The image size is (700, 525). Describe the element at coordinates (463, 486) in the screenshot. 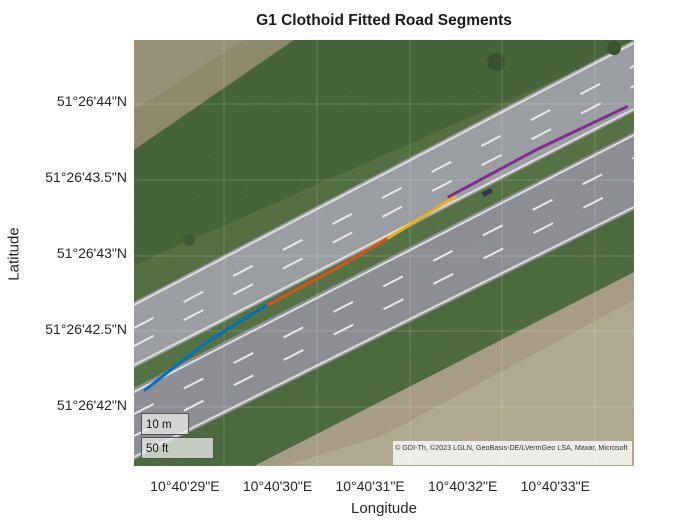

I see `x-tick-label: 10°40'32"E` at that location.